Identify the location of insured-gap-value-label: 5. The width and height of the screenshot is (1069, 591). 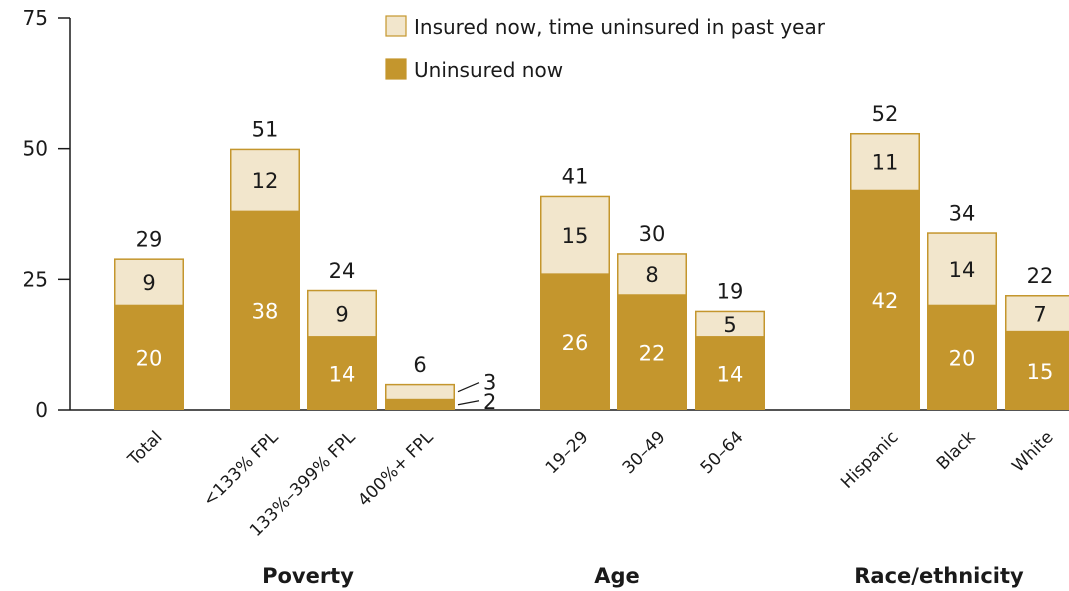
(729, 325).